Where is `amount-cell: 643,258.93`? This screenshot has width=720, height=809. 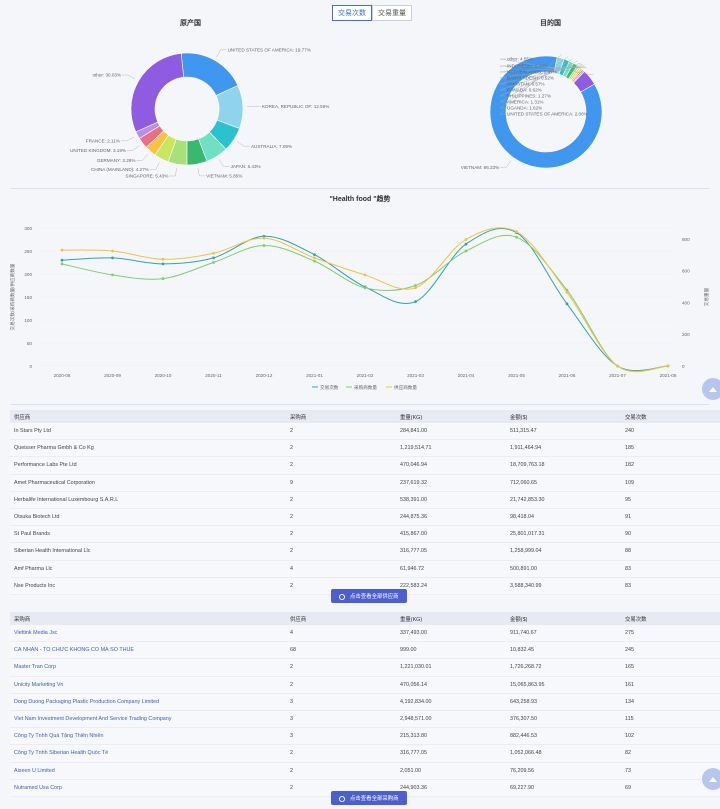
amount-cell: 643,258.93 is located at coordinates (523, 701).